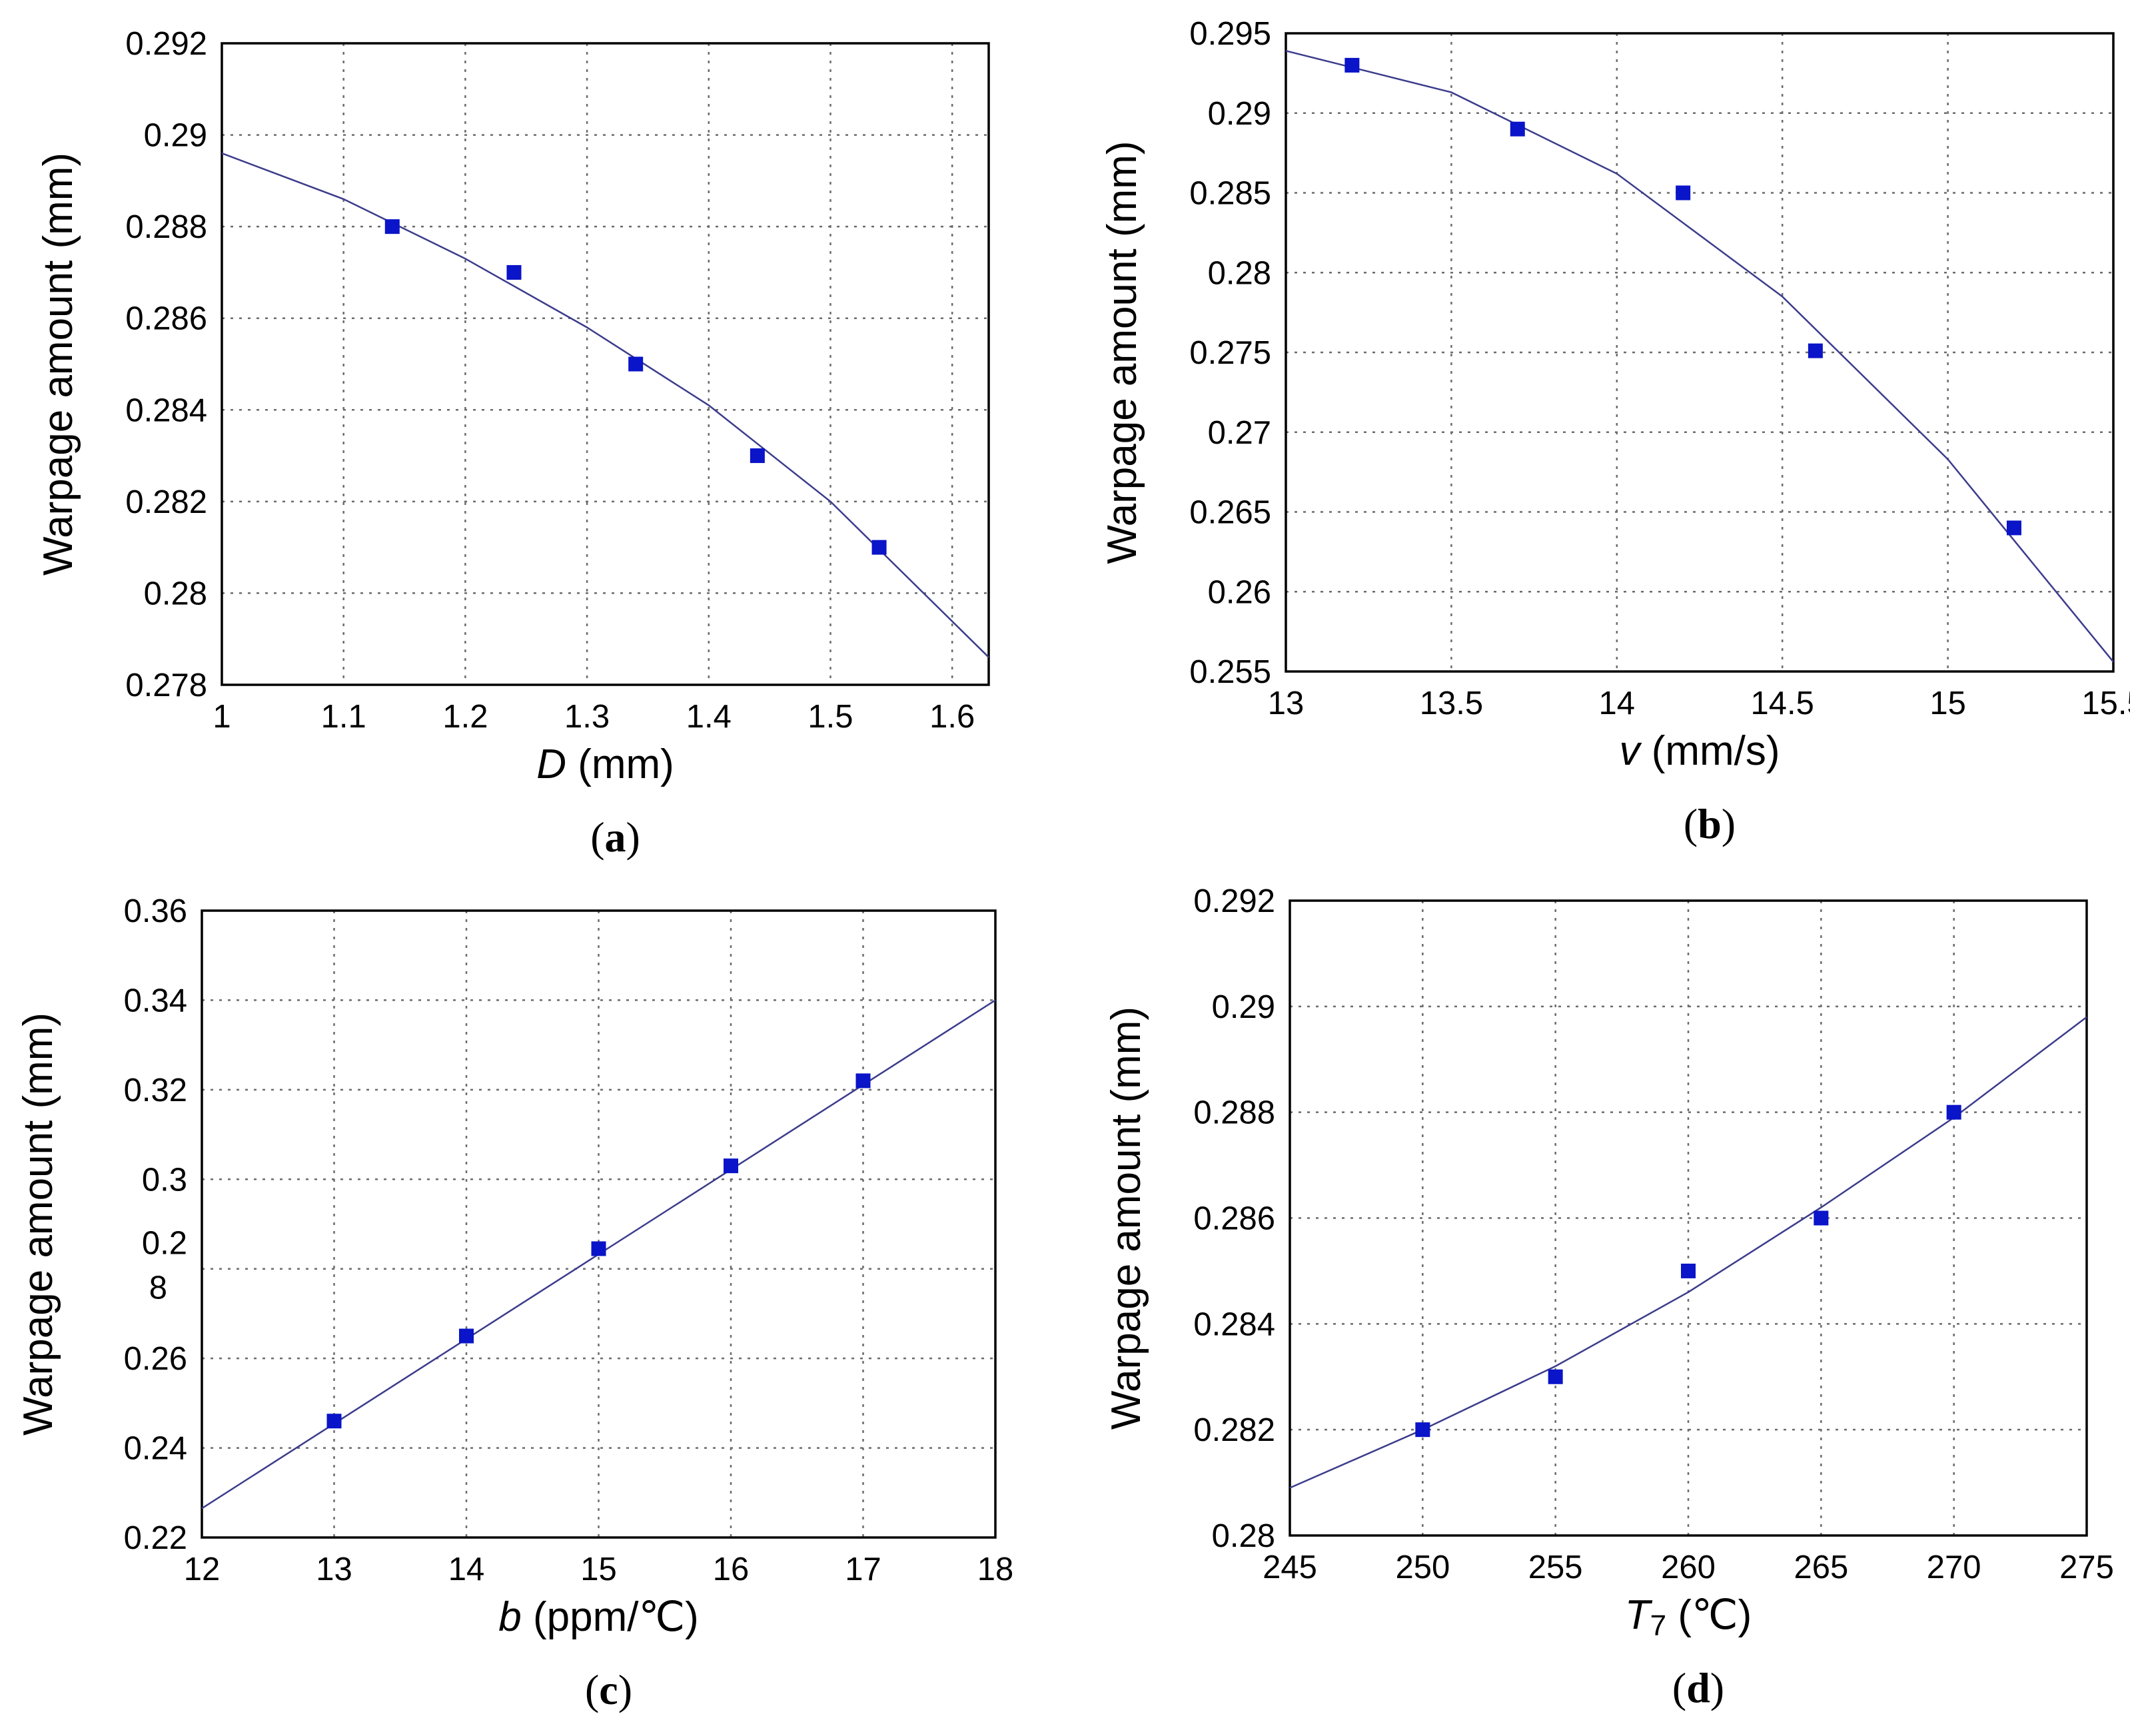 Image resolution: width=2130 pixels, height=1736 pixels. What do you see at coordinates (594, 717) in the screenshot?
I see `x-tick-labels: 1 1.1 1.2 1.3 1.4 1.5 1.6` at bounding box center [594, 717].